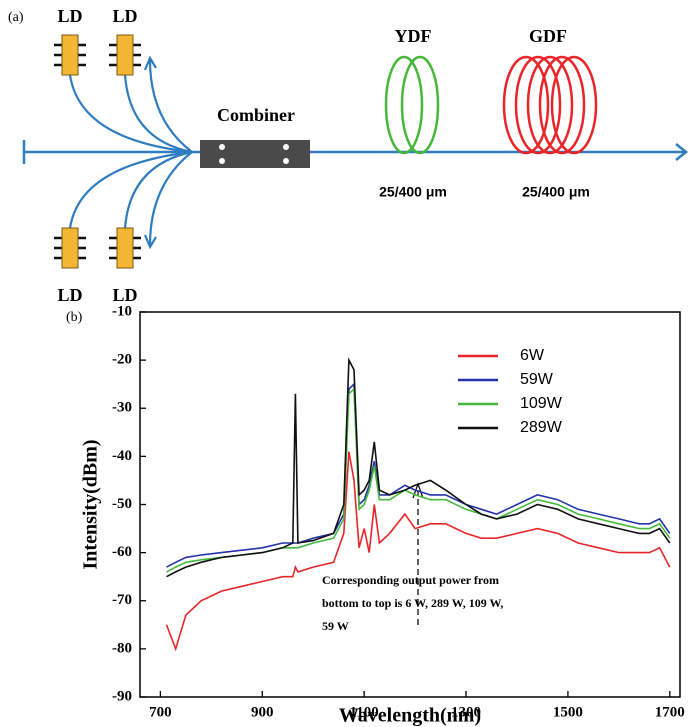  Describe the element at coordinates (122, 311) in the screenshot. I see `y-tick-label: -10` at that location.